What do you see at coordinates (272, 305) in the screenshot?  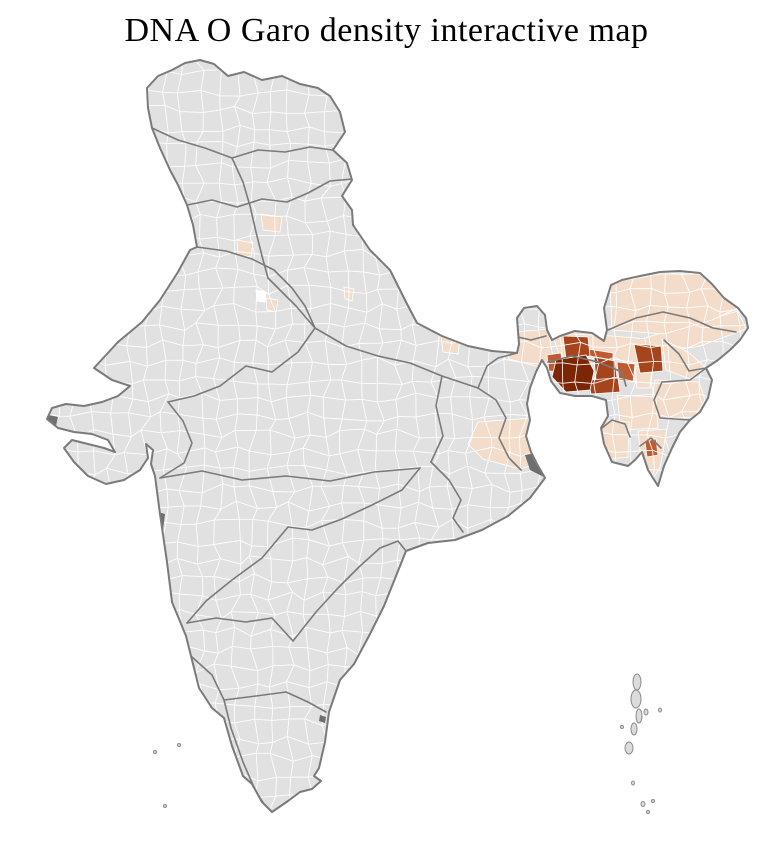 I see `district-delhi-south` at bounding box center [272, 305].